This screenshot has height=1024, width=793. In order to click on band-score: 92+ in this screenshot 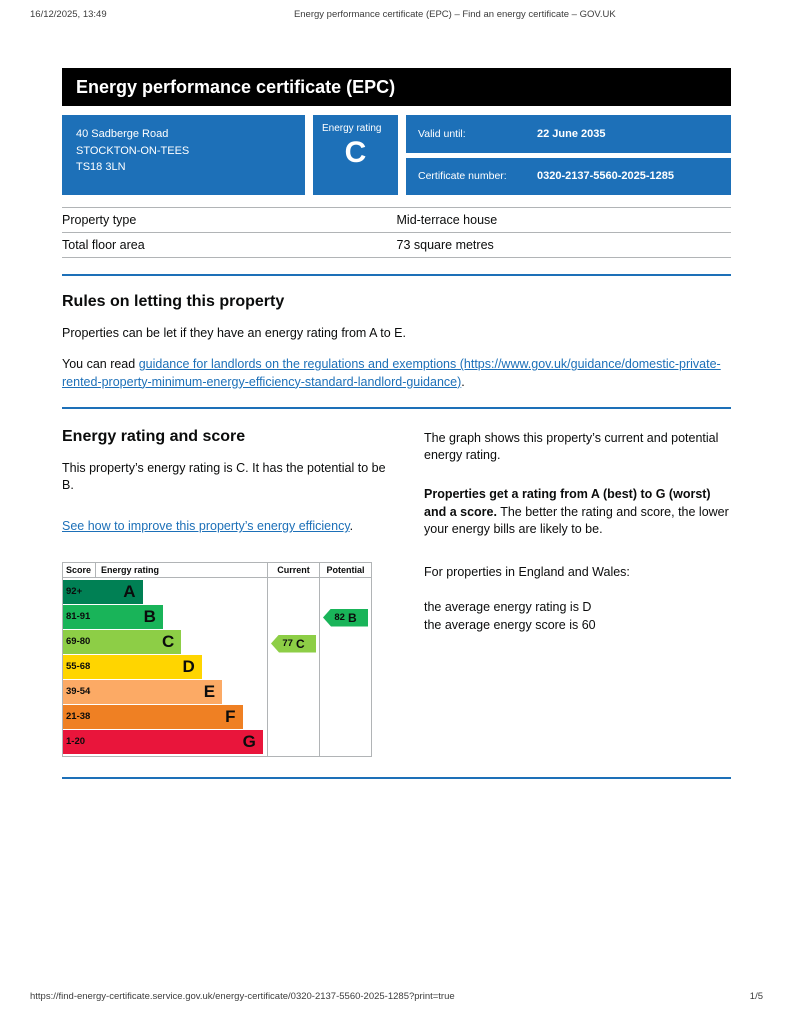, I will do `click(74, 591)`.